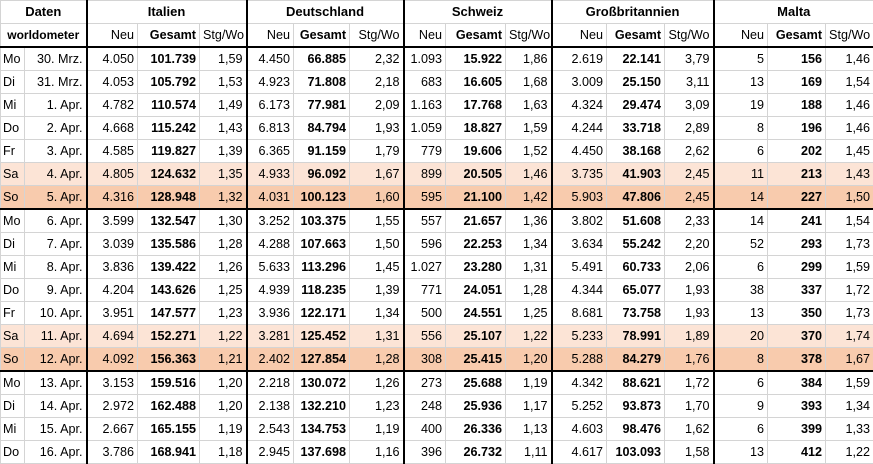  Describe the element at coordinates (112, 59) in the screenshot. I see `neu-cell: 4.050` at that location.